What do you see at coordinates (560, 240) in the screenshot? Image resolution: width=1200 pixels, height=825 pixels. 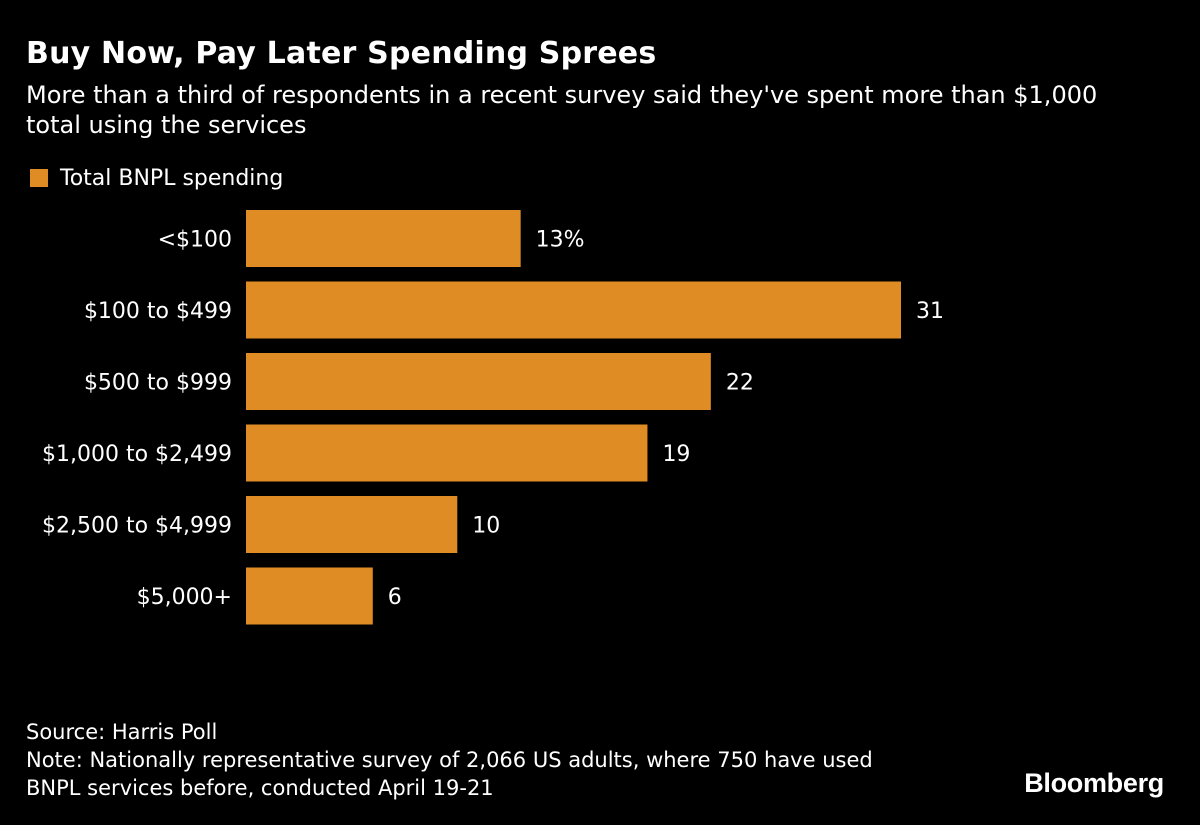 I see `value-label: 13%` at bounding box center [560, 240].